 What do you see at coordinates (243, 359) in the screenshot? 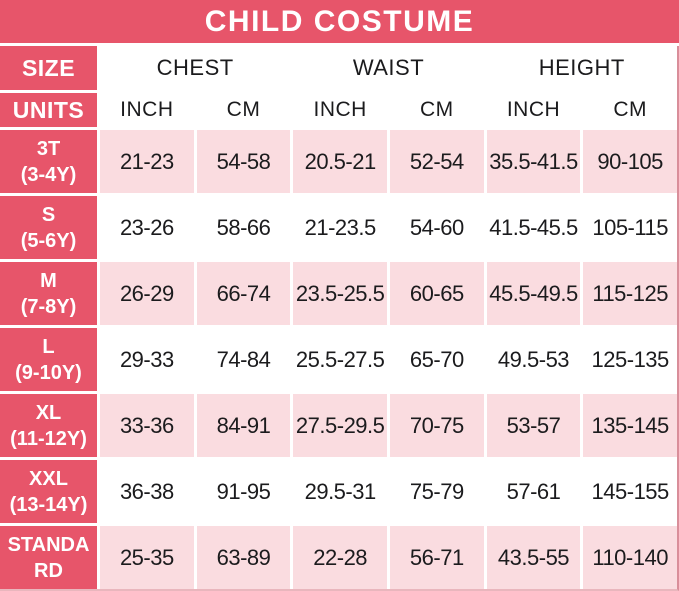
I see `value-cell-r3-c1: 74-84` at bounding box center [243, 359].